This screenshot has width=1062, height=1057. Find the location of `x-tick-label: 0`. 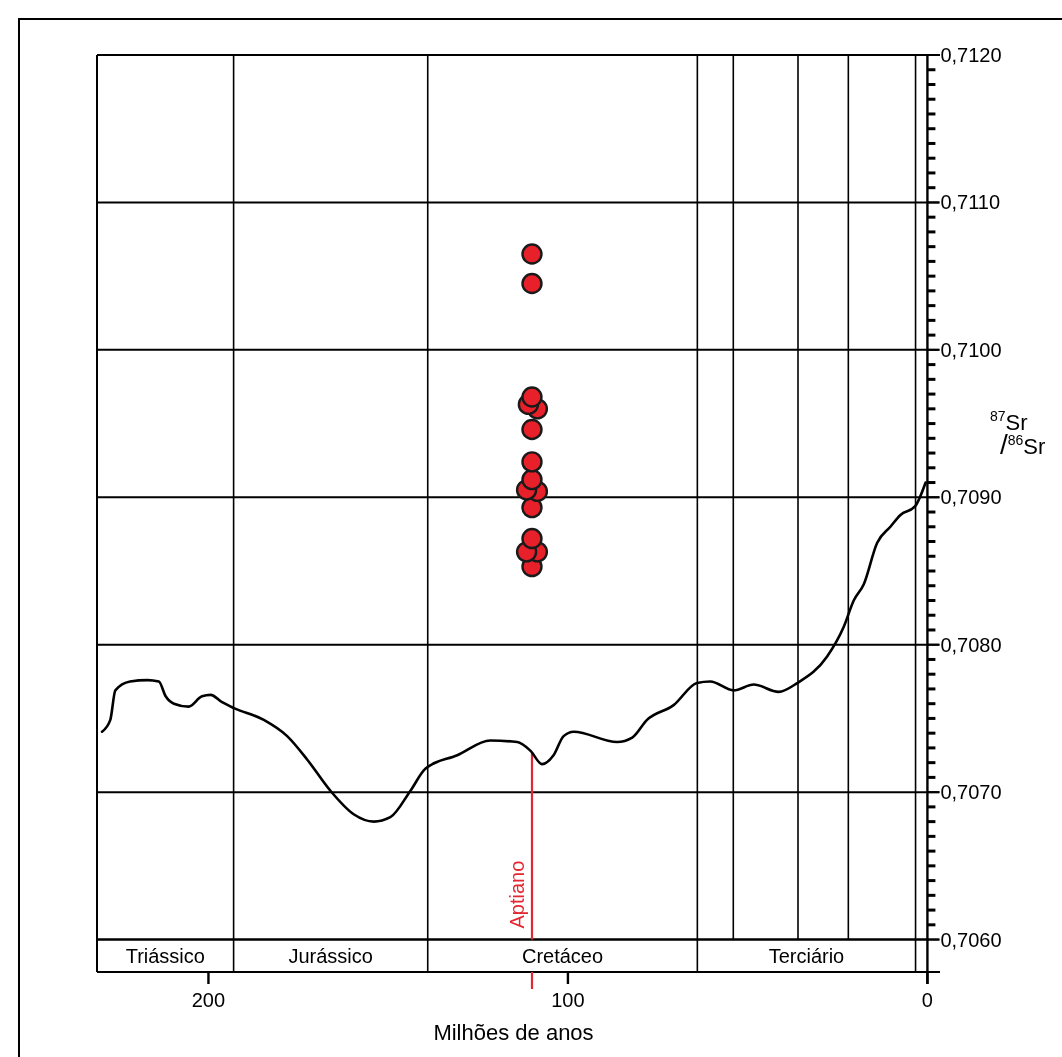

x-tick-label: 0 is located at coordinates (927, 1000).